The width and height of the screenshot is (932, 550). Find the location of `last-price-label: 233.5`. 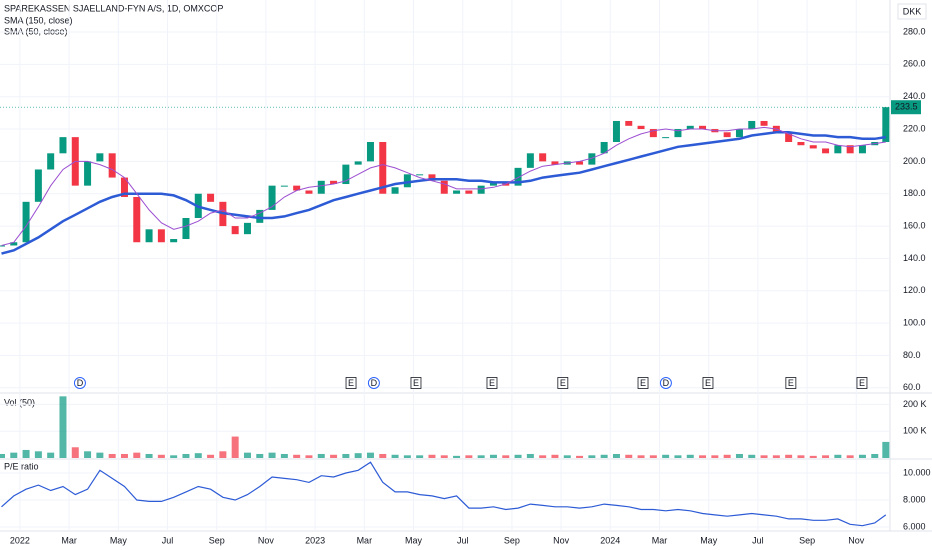

last-price-label: 233.5 is located at coordinates (906, 107).